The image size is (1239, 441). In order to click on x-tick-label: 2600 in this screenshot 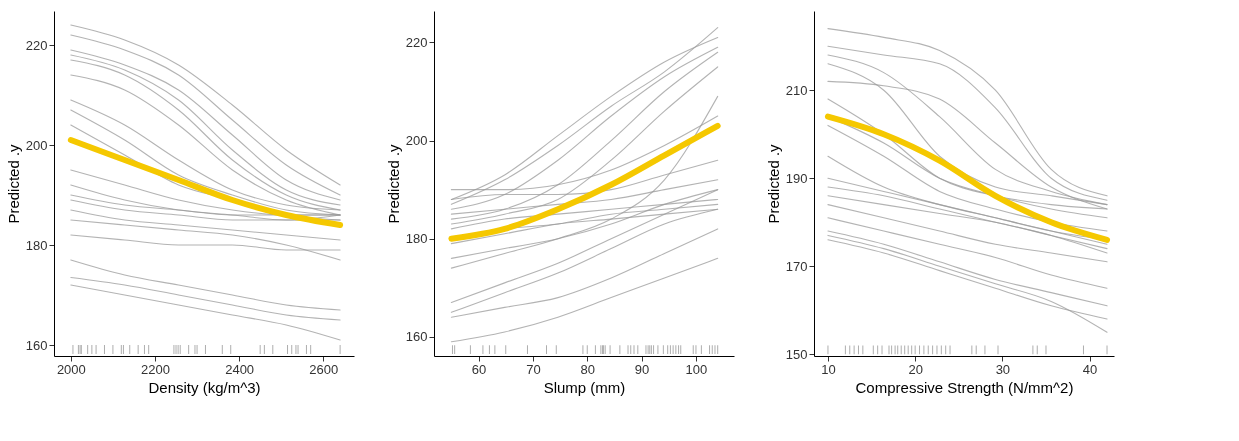, I will do `click(324, 369)`.